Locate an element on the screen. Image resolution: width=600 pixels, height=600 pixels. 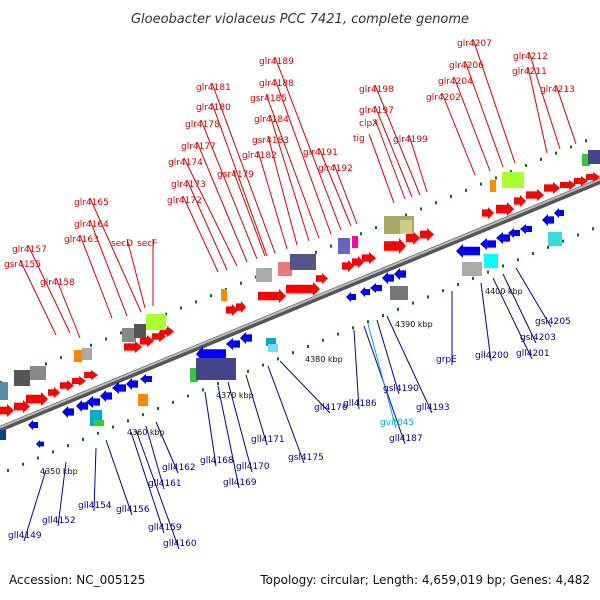
gene-label-gll4156: gll4156 is located at coordinates (133, 510).